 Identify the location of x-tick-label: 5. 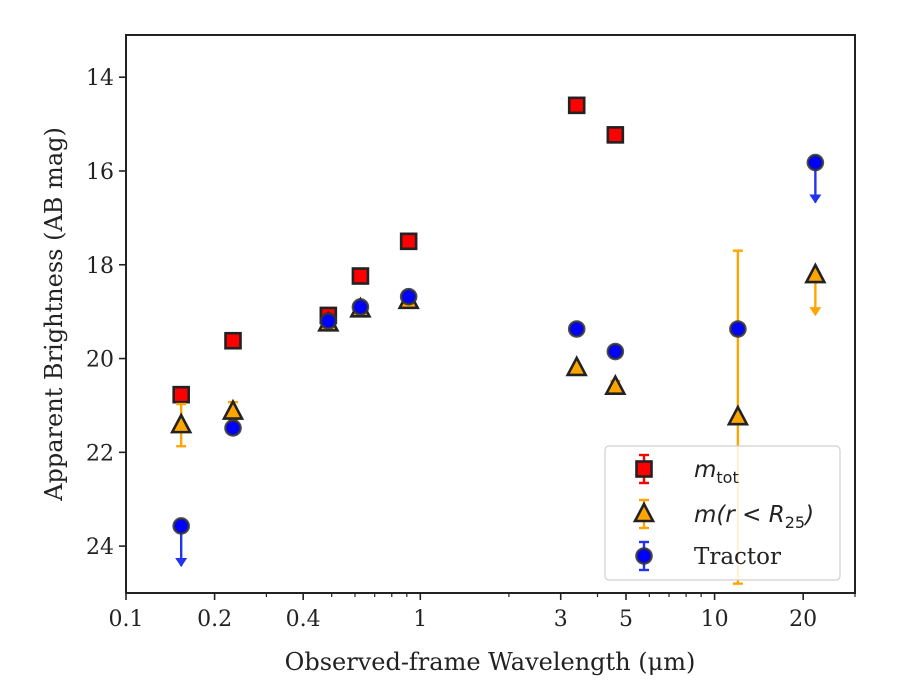
(626, 619).